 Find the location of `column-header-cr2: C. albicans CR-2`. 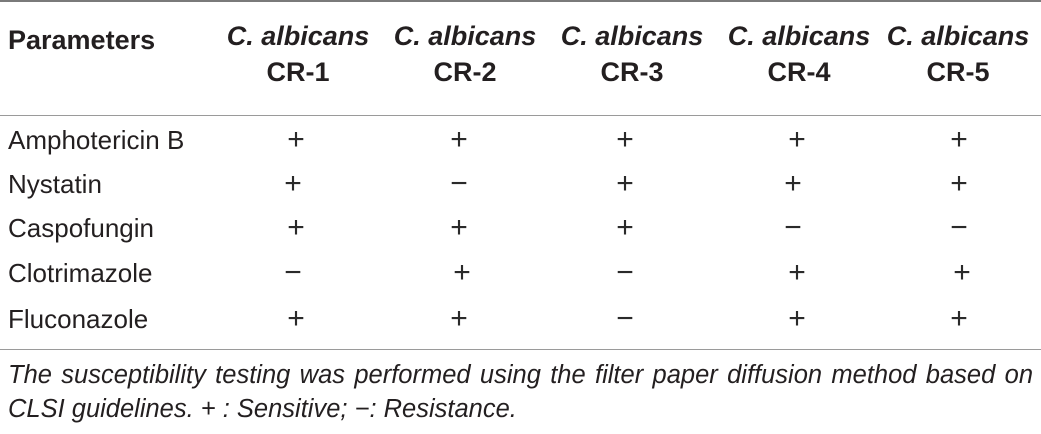

column-header-cr2: C. albicans CR-2 is located at coordinates (465, 54).